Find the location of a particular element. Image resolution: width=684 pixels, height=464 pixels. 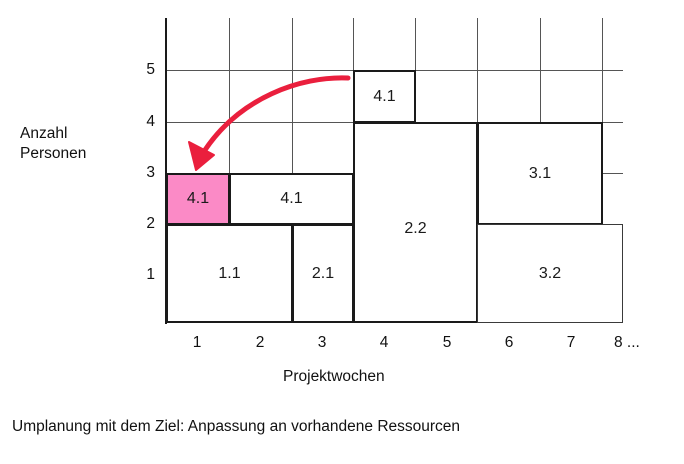

task-block-4-1-moved: 4.1 is located at coordinates (198, 199).